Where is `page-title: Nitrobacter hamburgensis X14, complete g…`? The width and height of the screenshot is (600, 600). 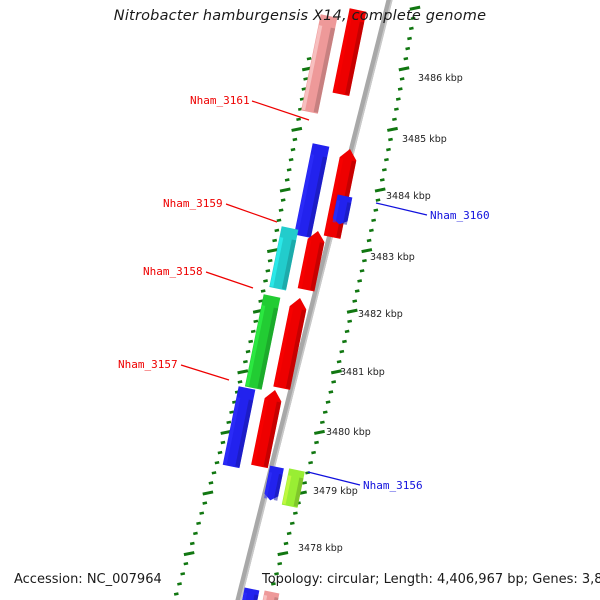 page-title: Nitrobacter hamburgensis X14, complete g… is located at coordinates (300, 16).